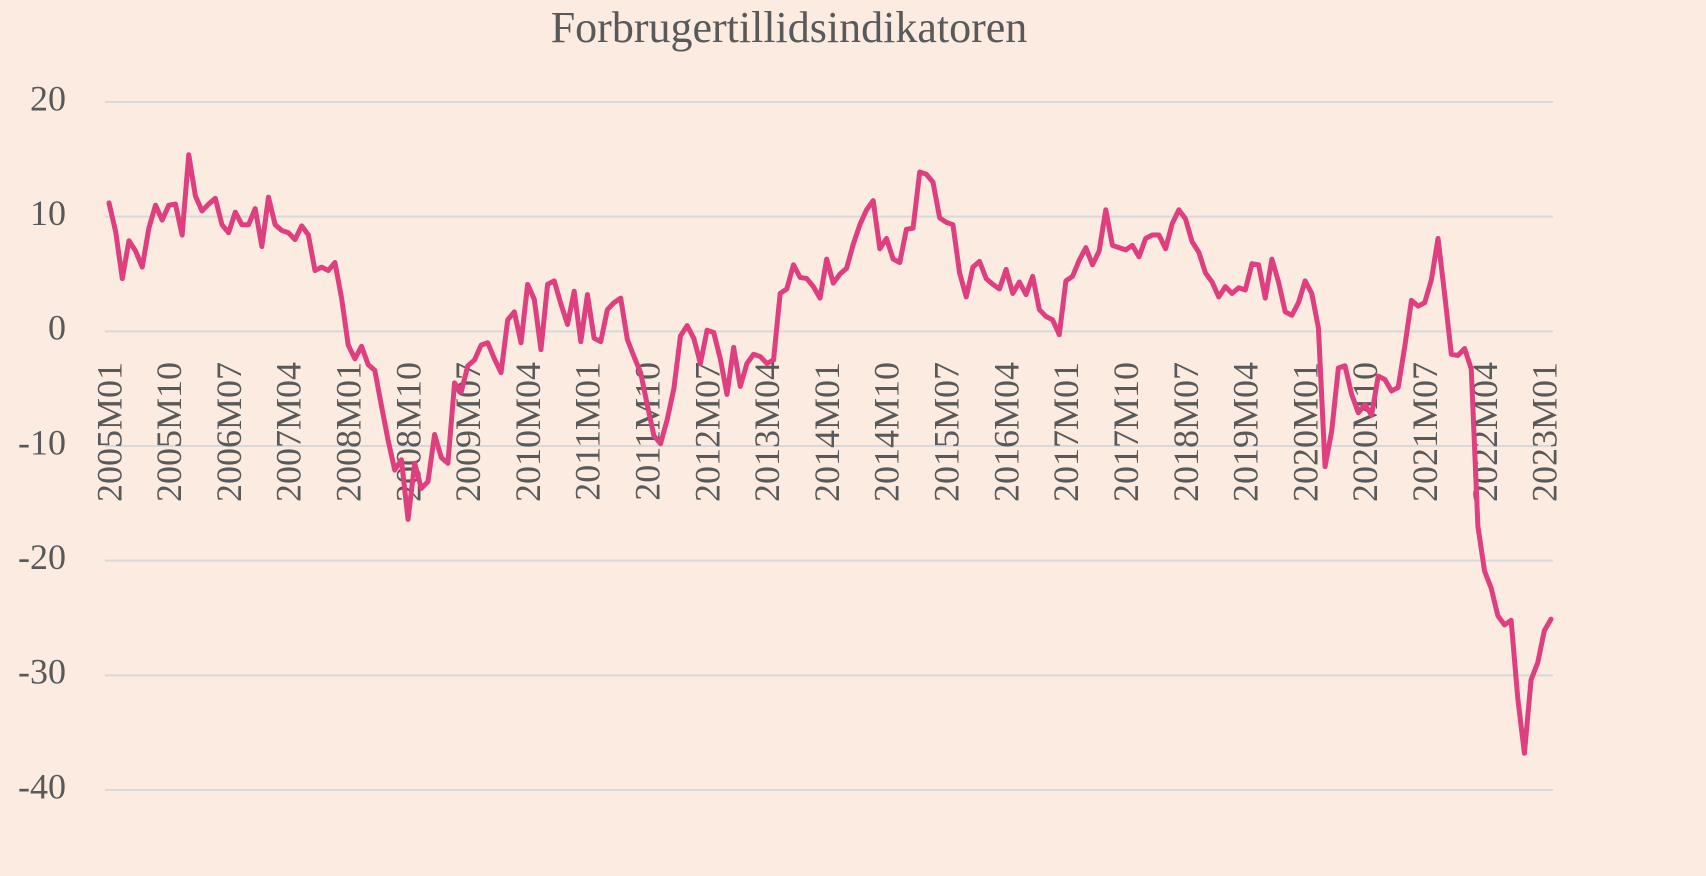 The height and width of the screenshot is (876, 1706). I want to click on y-tick-label: -10, so click(42, 442).